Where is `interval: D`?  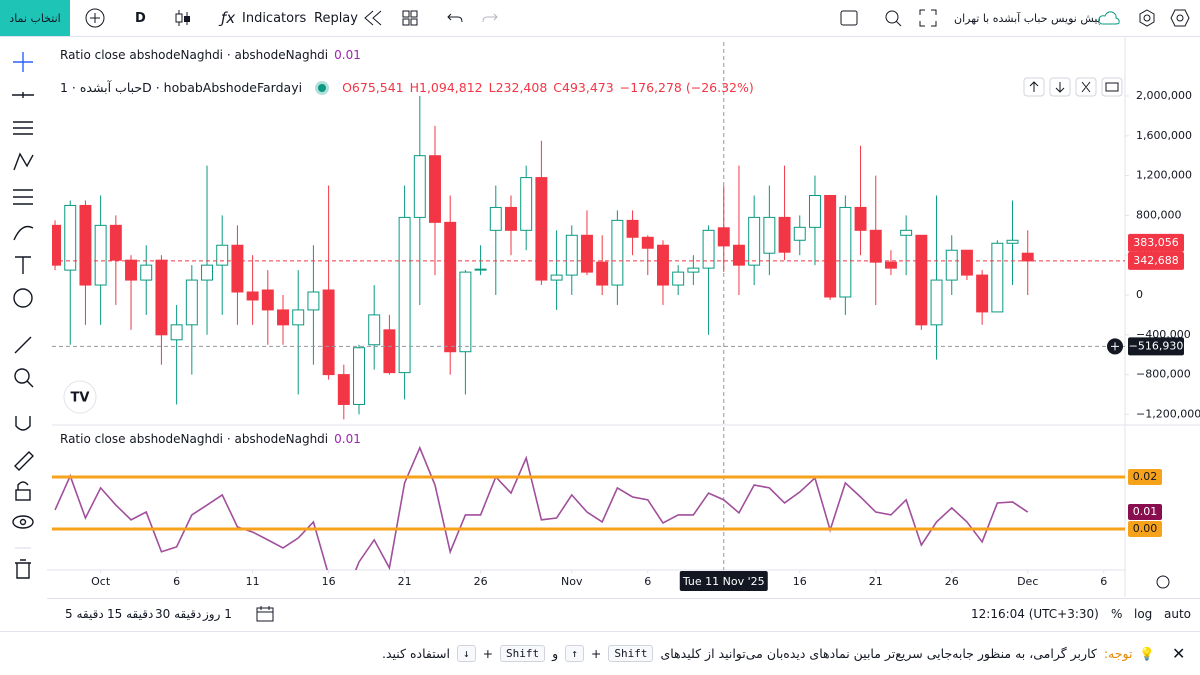 interval: D is located at coordinates (140, 18).